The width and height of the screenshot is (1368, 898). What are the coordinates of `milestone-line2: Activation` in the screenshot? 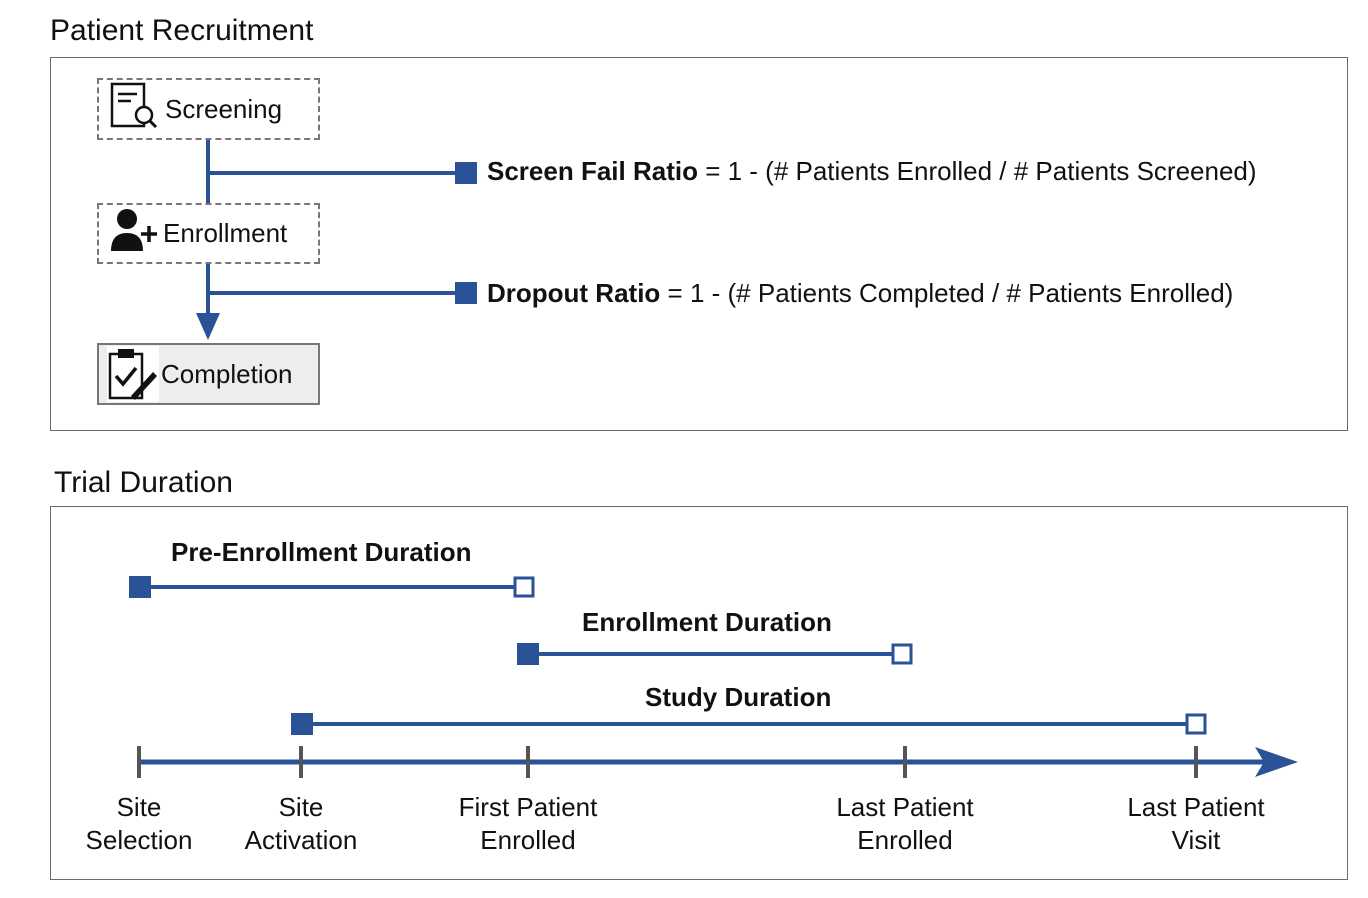 It's located at (301, 840).